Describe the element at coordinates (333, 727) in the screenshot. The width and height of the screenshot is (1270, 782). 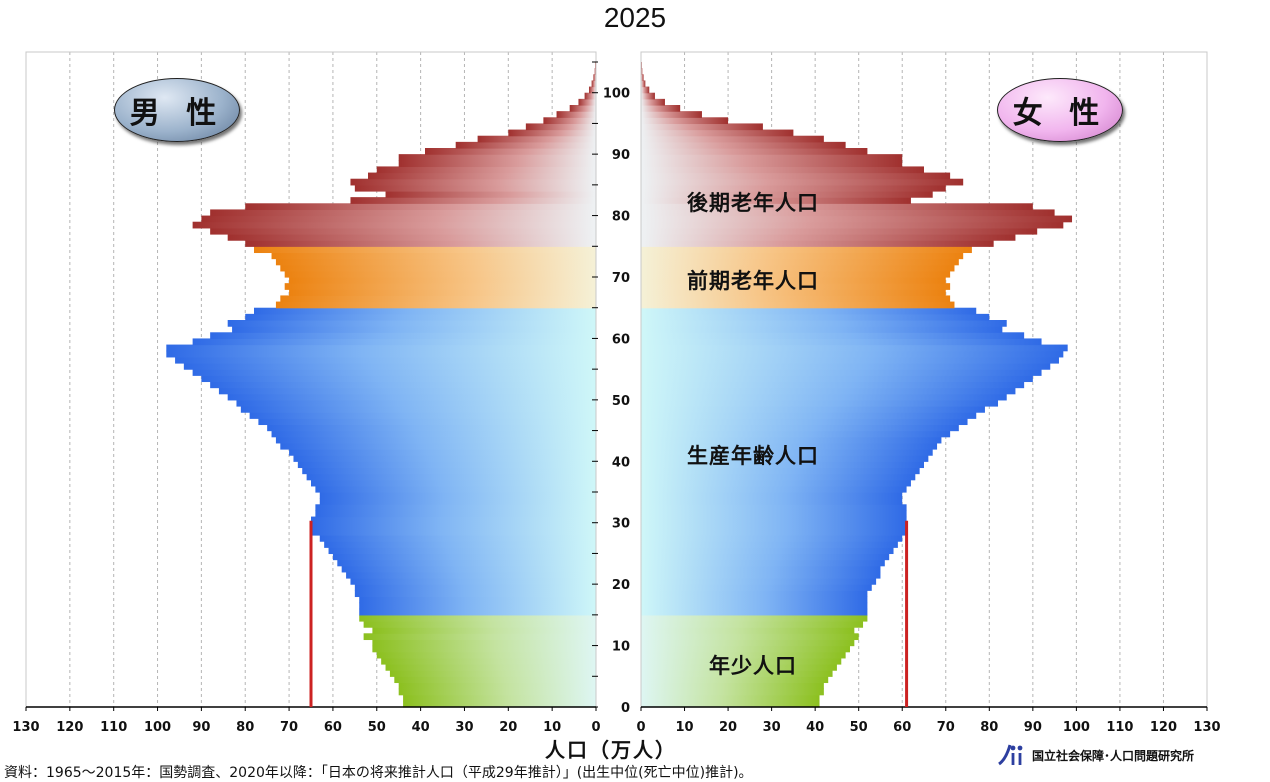
I see `male-x-tick-label: 60` at that location.